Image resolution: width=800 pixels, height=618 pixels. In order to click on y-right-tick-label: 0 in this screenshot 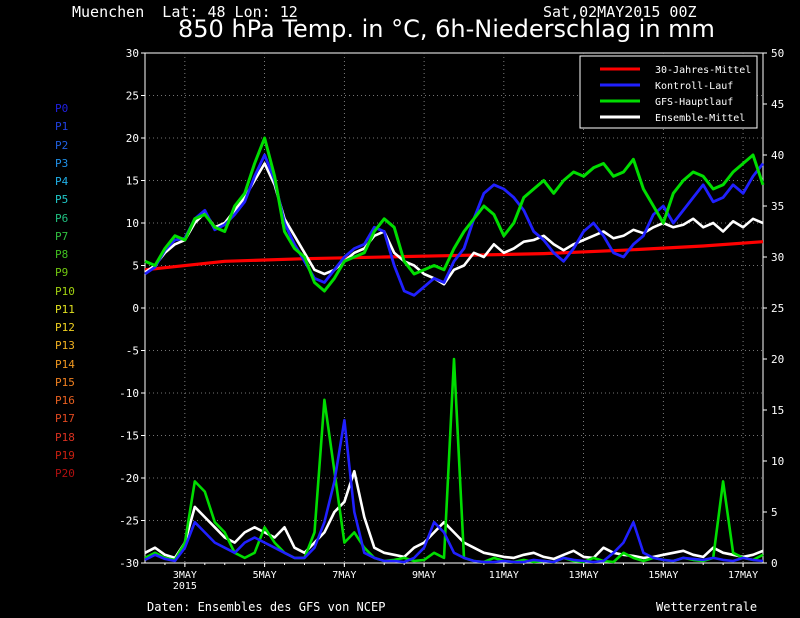, I will do `click(774, 563)`.